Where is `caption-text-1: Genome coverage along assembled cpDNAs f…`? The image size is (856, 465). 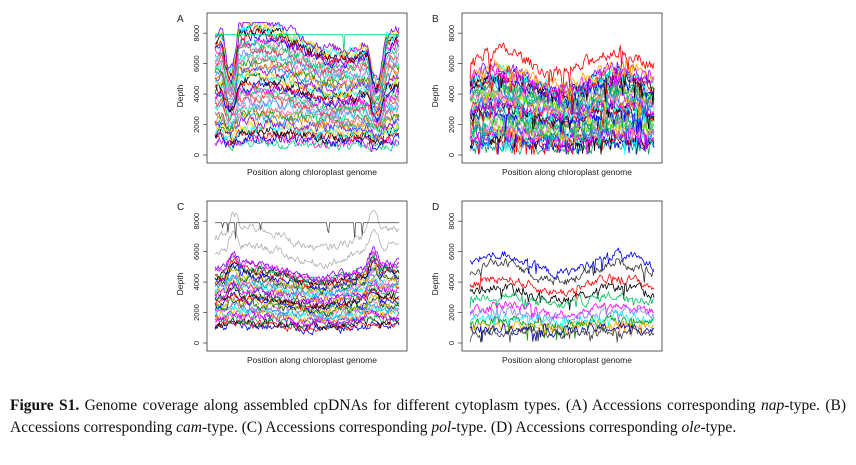
caption-text-1: Genome coverage along assembled cpDNAs f… is located at coordinates (420, 405).